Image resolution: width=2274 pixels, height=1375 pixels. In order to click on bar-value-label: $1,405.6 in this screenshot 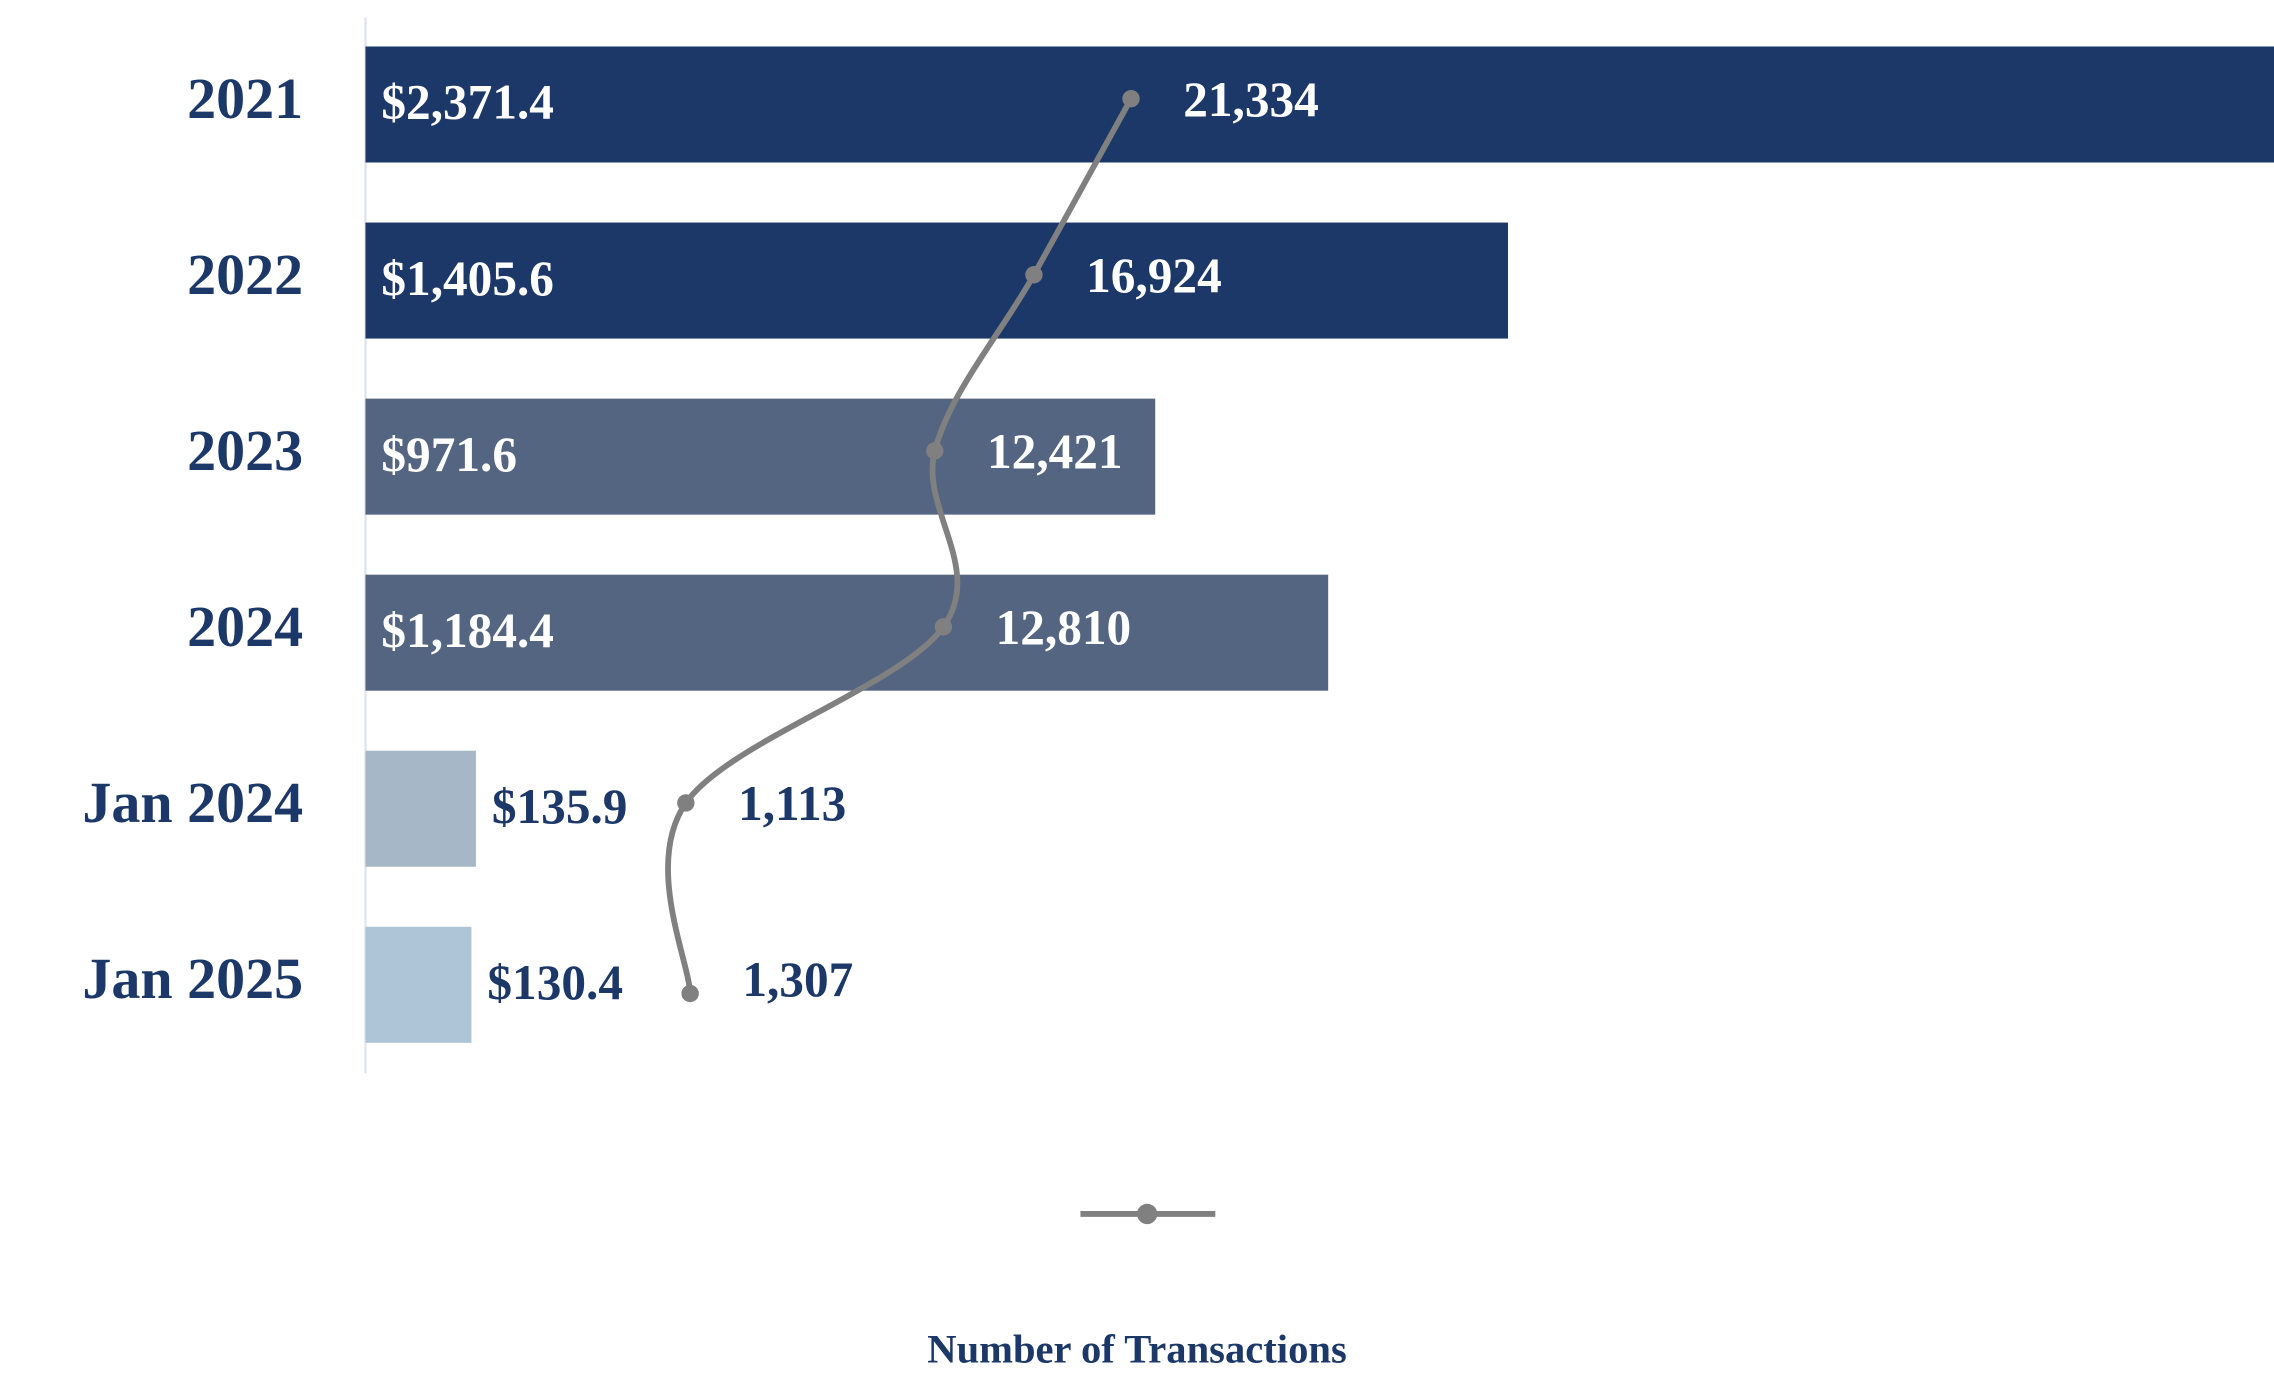, I will do `click(467, 278)`.